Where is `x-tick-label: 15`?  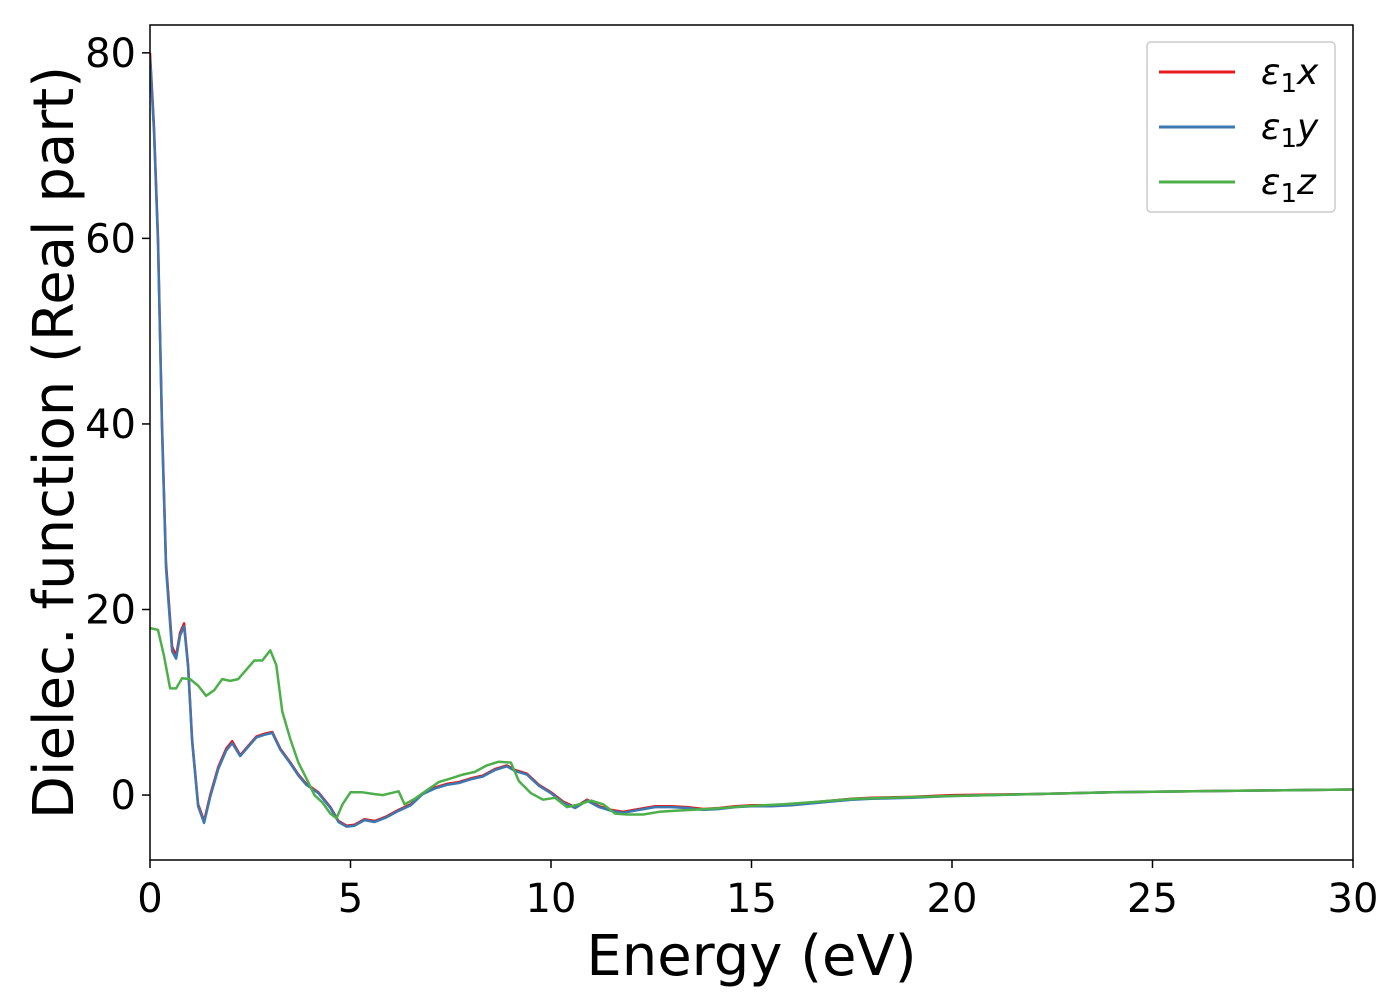 x-tick-label: 15 is located at coordinates (751, 899).